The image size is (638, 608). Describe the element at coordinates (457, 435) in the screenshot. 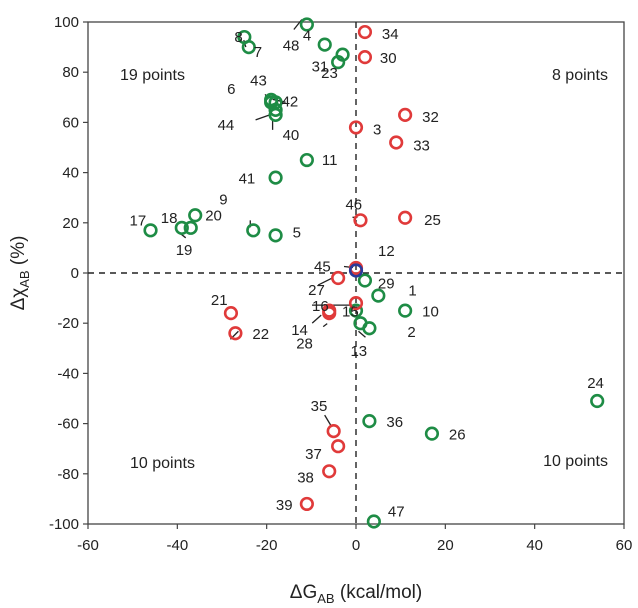

I see `point-label-26: 26` at that location.